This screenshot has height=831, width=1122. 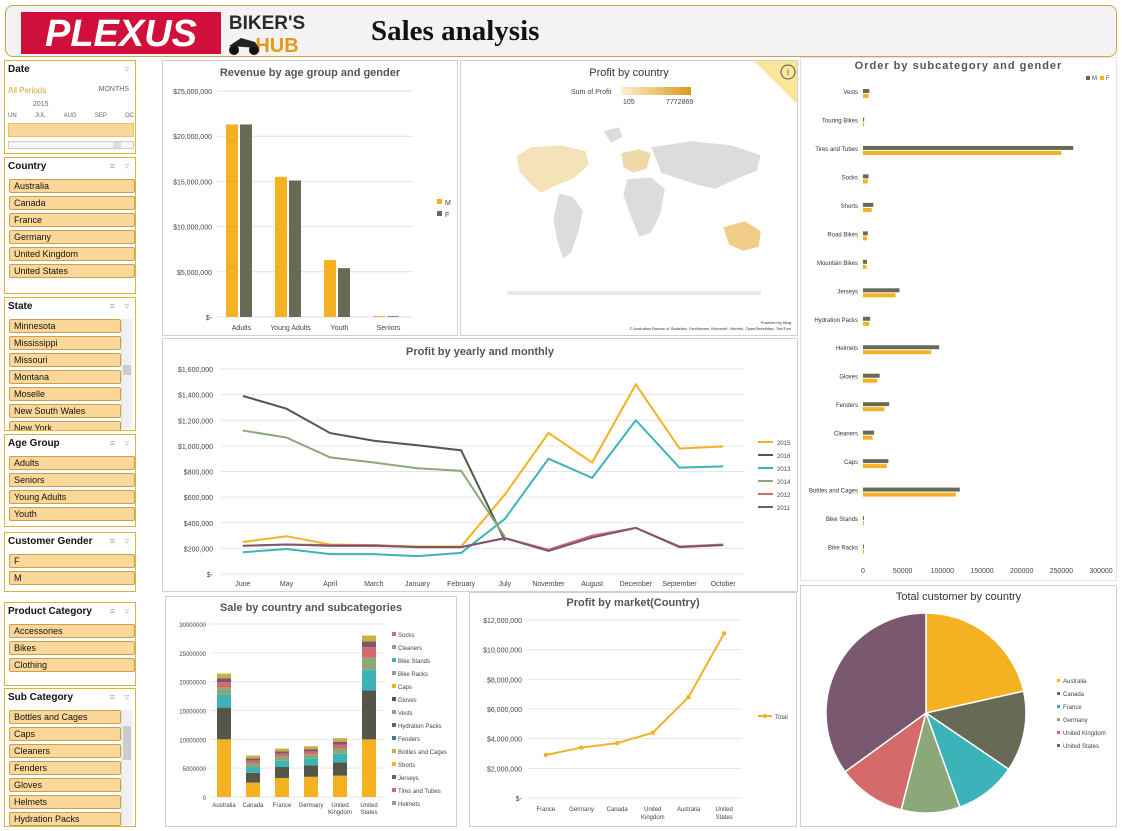 I want to click on legend-min: 105, so click(x=629, y=102).